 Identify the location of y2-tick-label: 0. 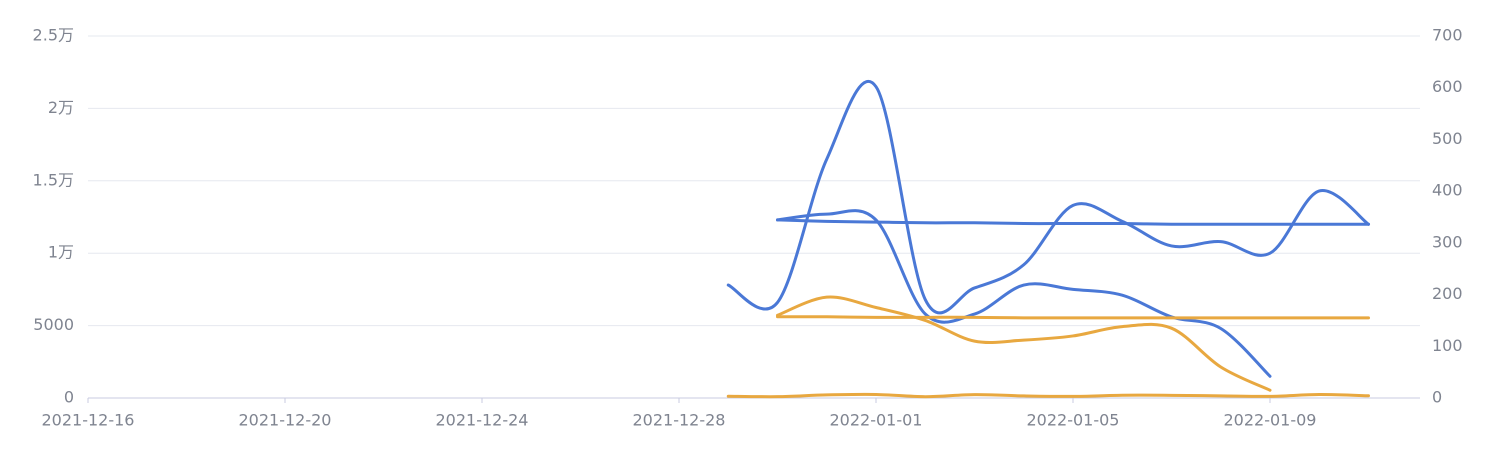
(1437, 397).